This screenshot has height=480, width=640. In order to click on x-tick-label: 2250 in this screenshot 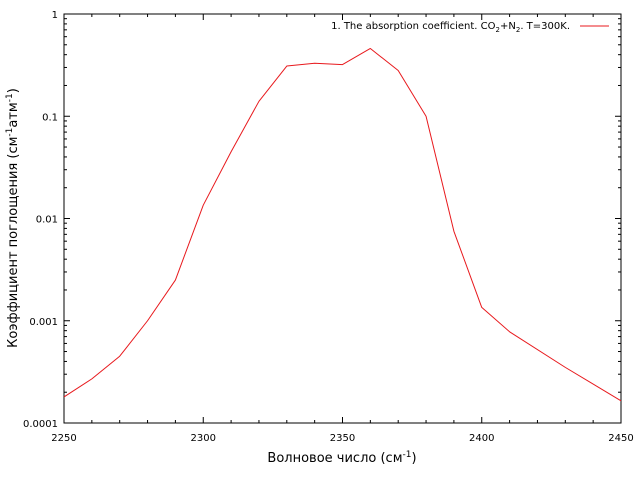, I will do `click(63, 438)`.